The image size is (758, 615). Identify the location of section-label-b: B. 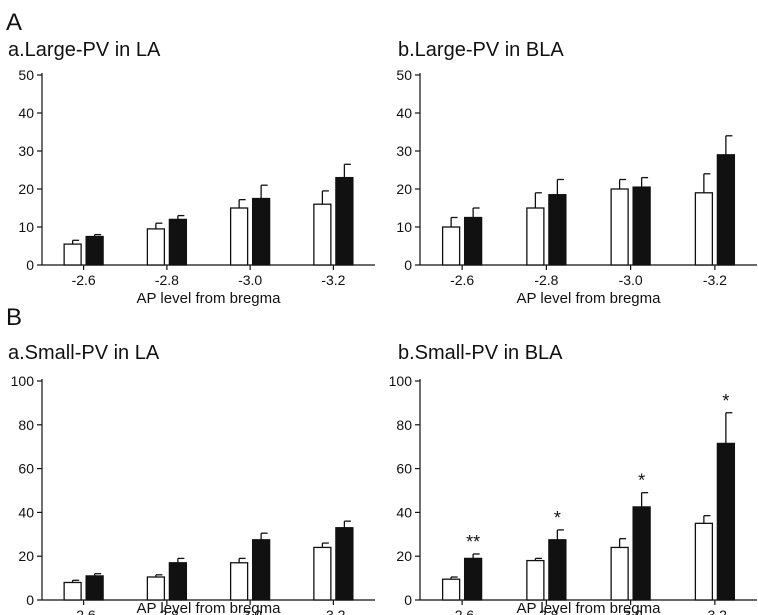
(14, 317).